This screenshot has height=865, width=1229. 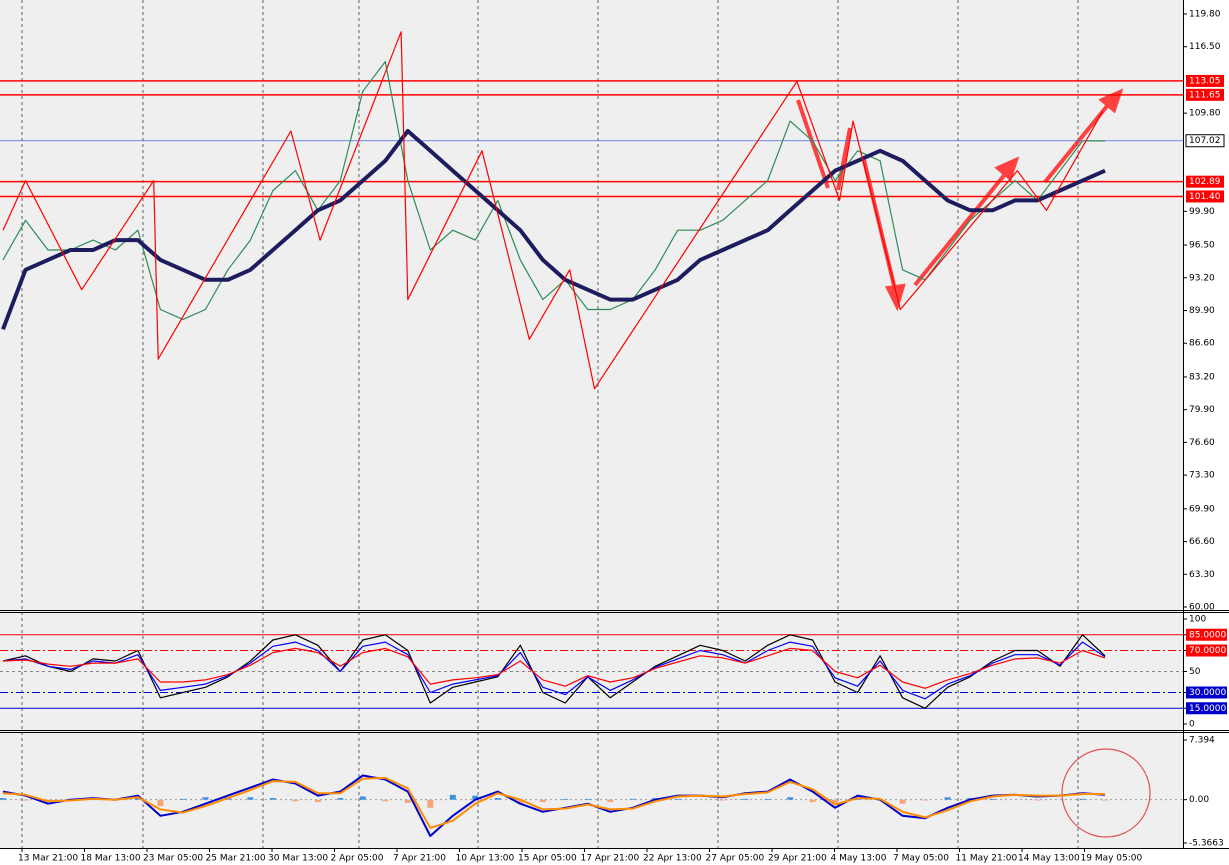 I want to click on level-label: 101.40, so click(x=1205, y=197).